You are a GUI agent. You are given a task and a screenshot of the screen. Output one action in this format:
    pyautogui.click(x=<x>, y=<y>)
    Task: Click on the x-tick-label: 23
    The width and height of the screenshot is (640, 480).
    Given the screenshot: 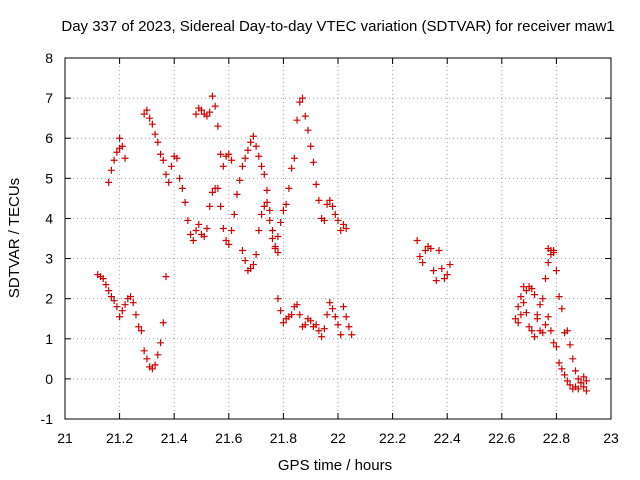 What is the action you would take?
    pyautogui.click(x=611, y=438)
    